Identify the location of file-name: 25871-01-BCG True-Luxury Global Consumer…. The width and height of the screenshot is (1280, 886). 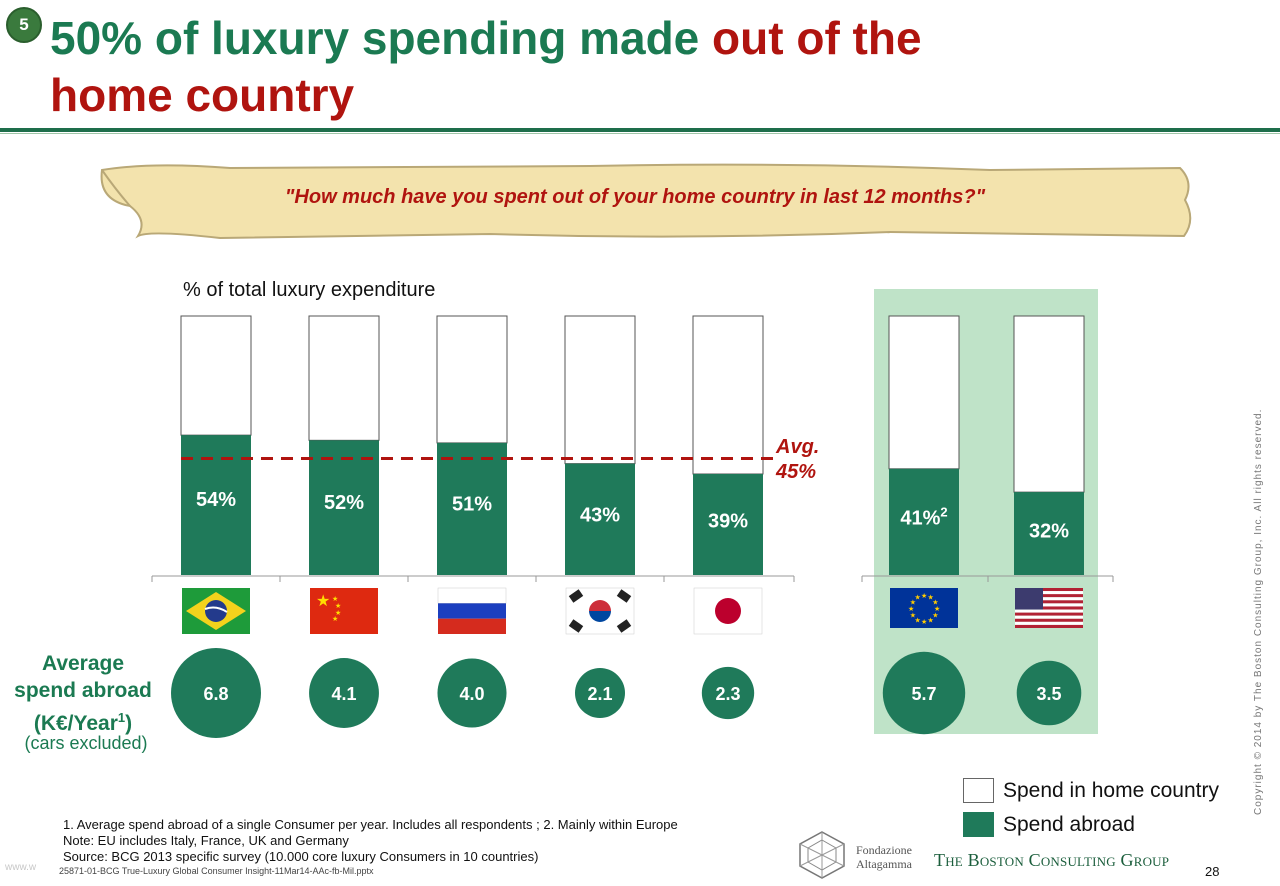
(216, 871).